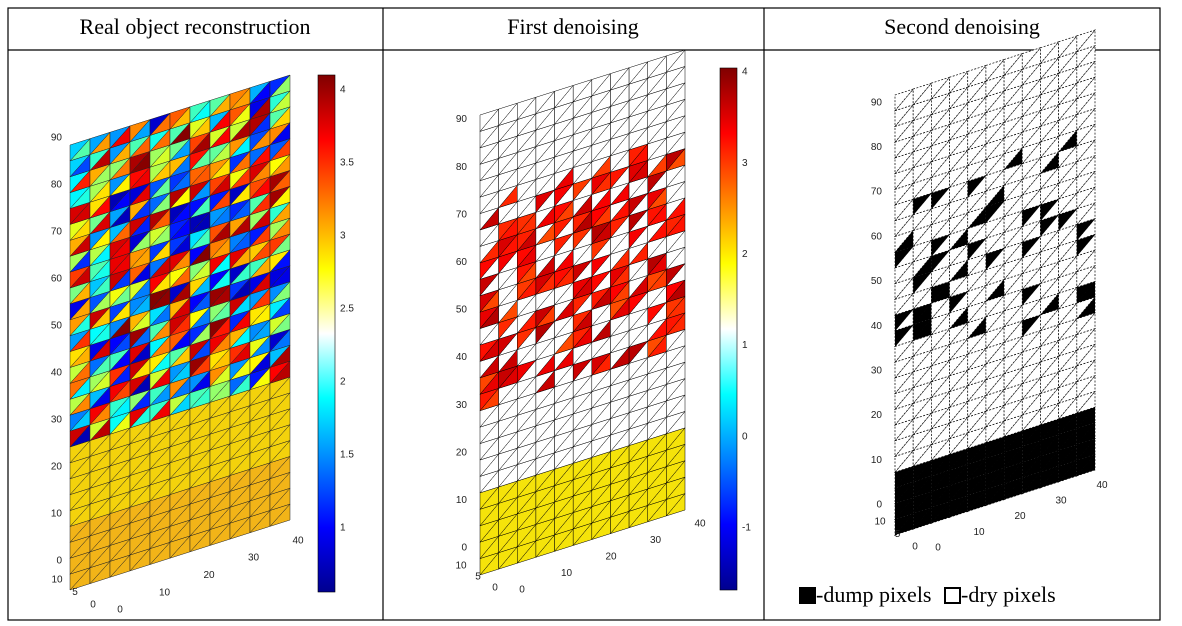 The height and width of the screenshot is (626, 1182). What do you see at coordinates (120, 610) in the screenshot?
I see `x-tick-label: 0` at bounding box center [120, 610].